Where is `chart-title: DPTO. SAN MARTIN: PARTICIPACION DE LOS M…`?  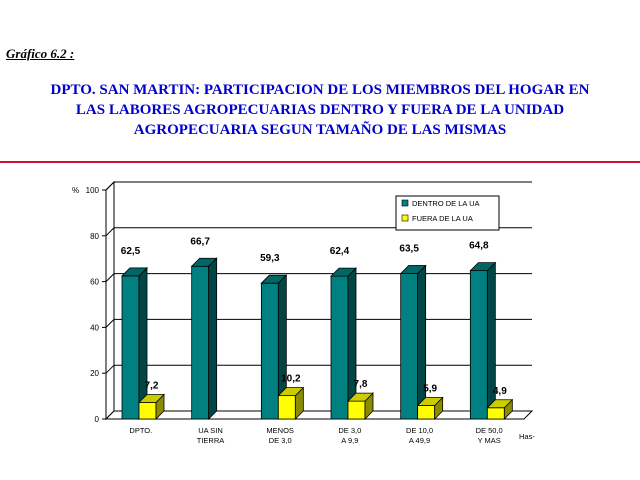 chart-title: DPTO. SAN MARTIN: PARTICIPACION DE LOS M… is located at coordinates (320, 110).